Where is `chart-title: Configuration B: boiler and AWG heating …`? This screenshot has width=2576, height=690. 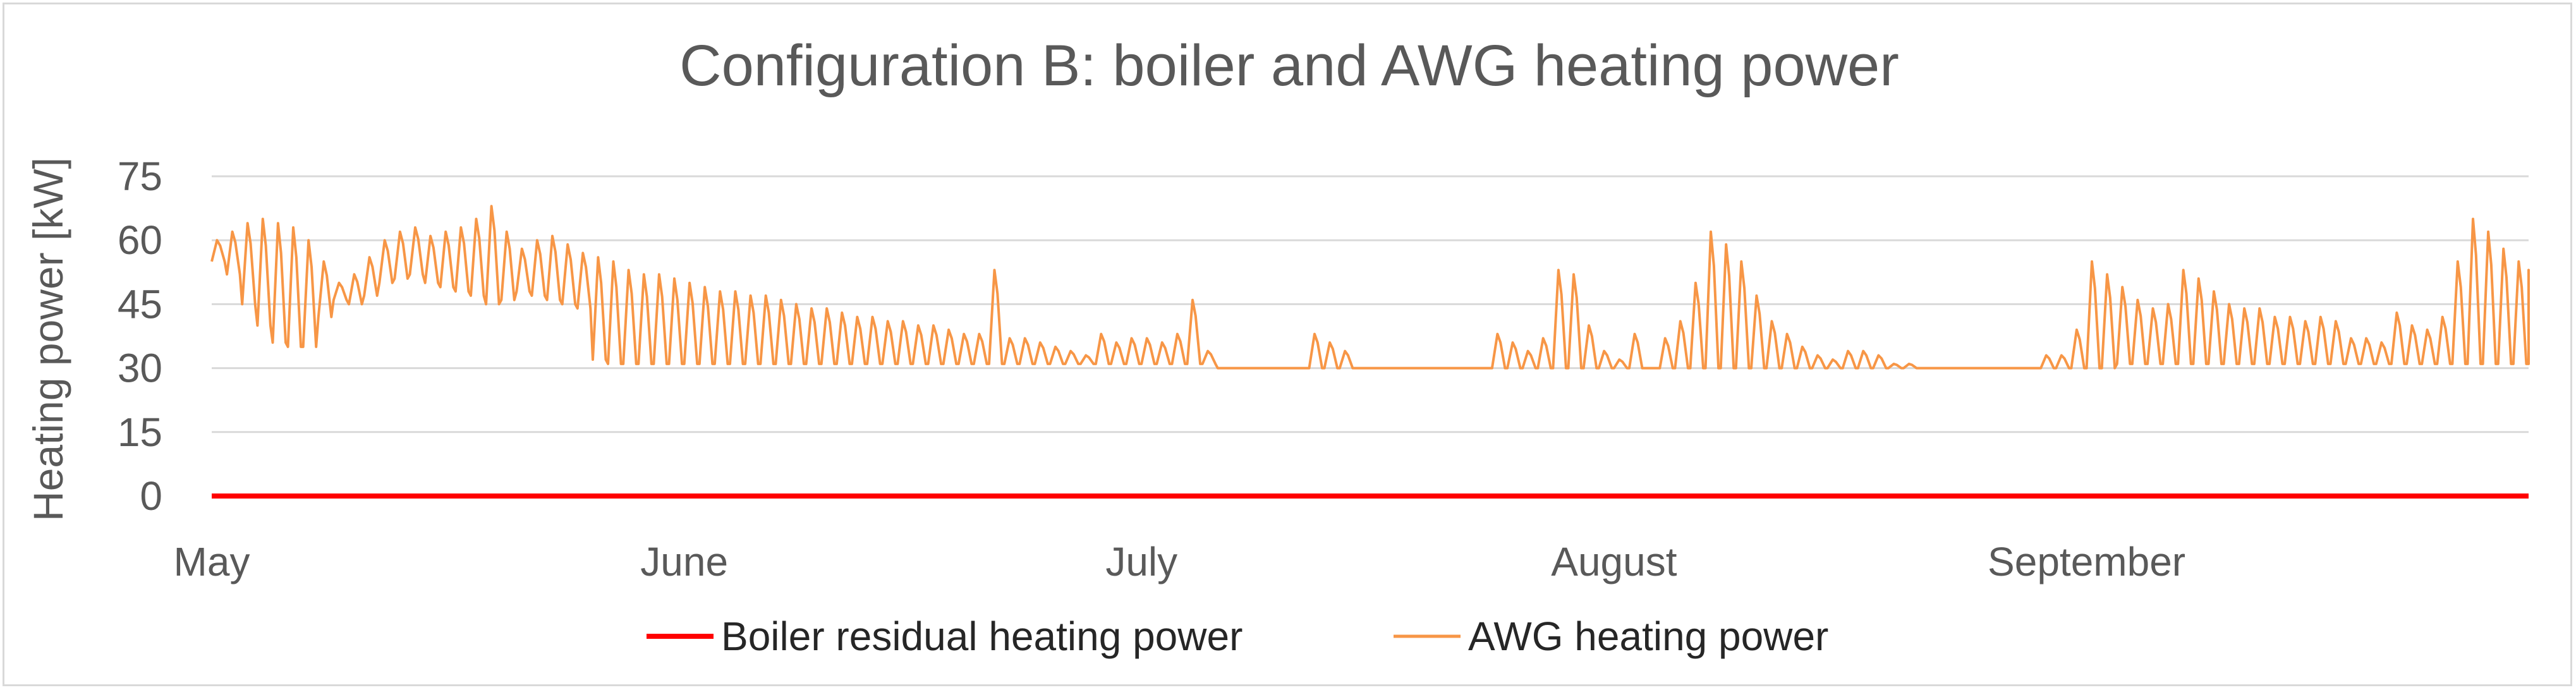 chart-title: Configuration B: boiler and AWG heating … is located at coordinates (1289, 65).